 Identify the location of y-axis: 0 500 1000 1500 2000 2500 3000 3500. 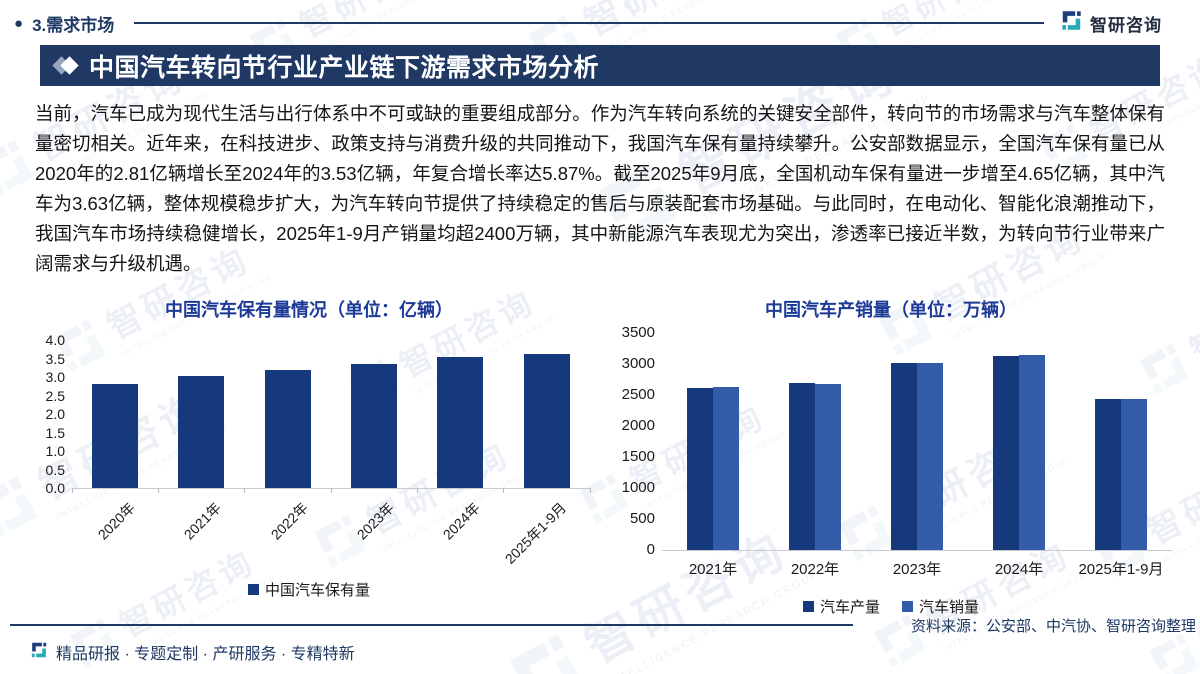
(636, 441).